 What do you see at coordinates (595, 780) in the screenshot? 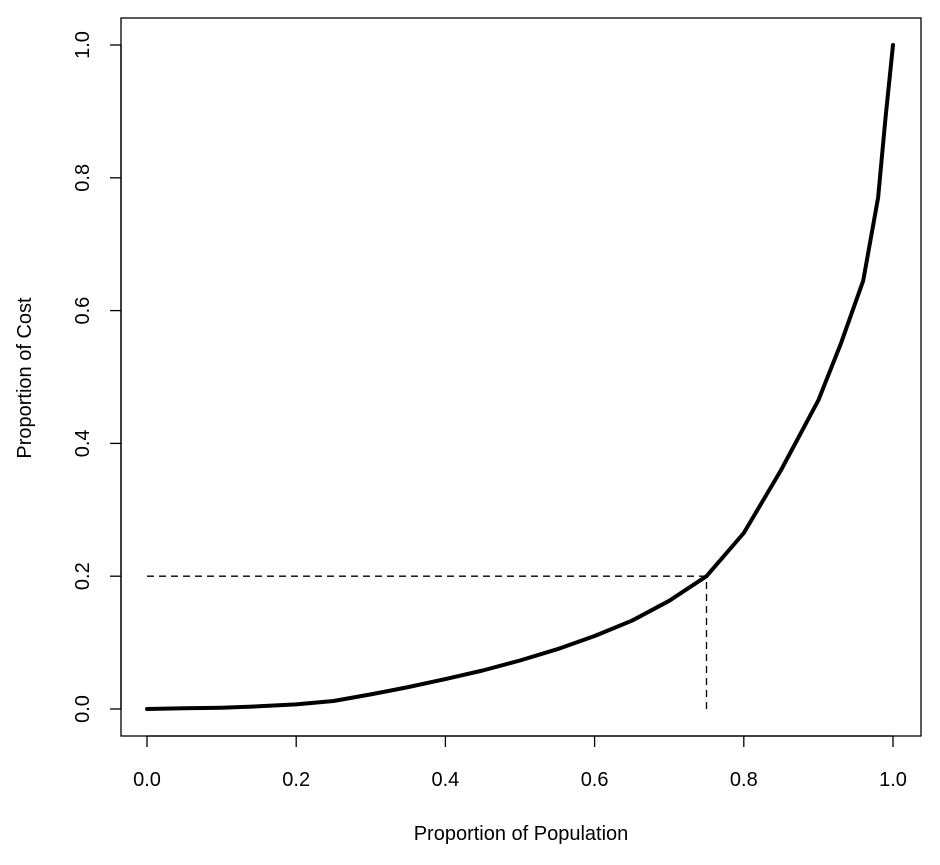
I see `x-tick-label: 0.6` at bounding box center [595, 780].